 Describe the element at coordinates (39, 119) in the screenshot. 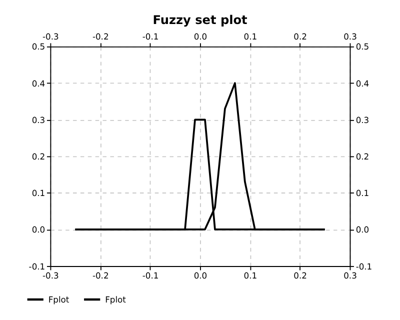

I see `y-tick-label: 0.3` at that location.